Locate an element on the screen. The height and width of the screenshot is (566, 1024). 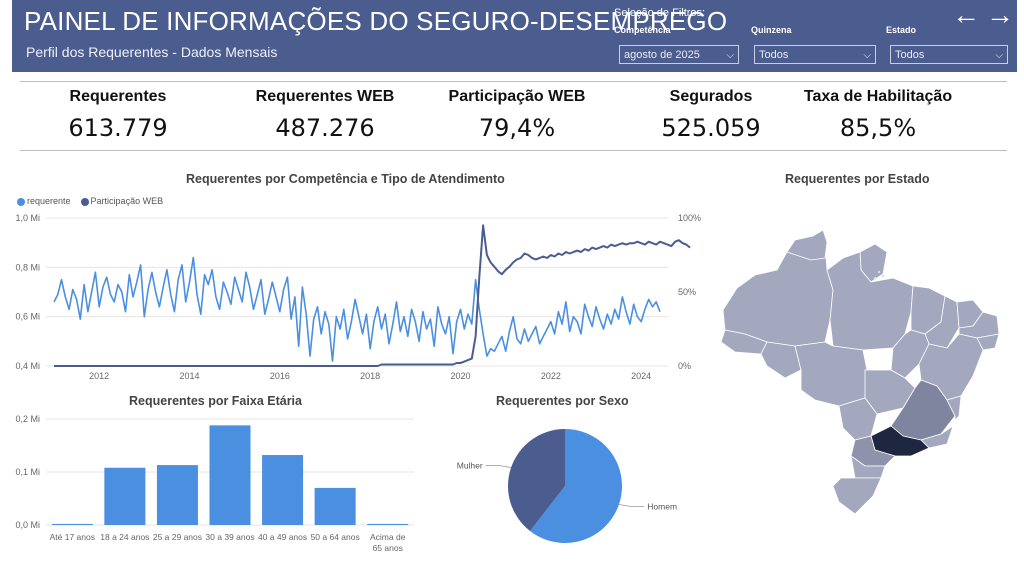
y-right-tick-label: 0% is located at coordinates (684, 366).